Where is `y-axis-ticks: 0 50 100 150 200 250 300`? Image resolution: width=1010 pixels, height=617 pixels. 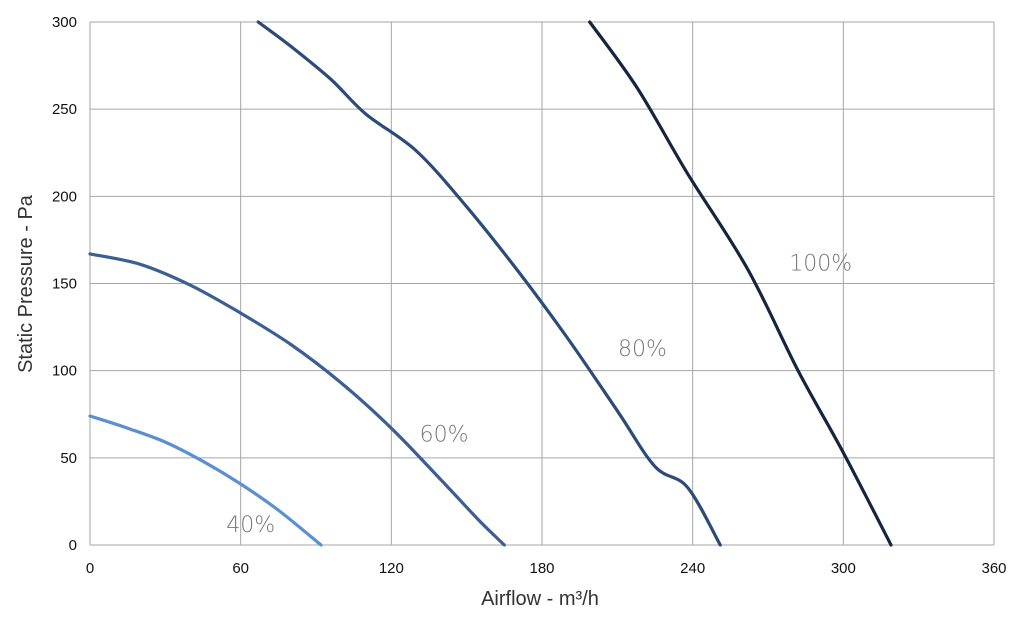
y-axis-ticks: 0 50 100 150 200 250 300 is located at coordinates (64, 284).